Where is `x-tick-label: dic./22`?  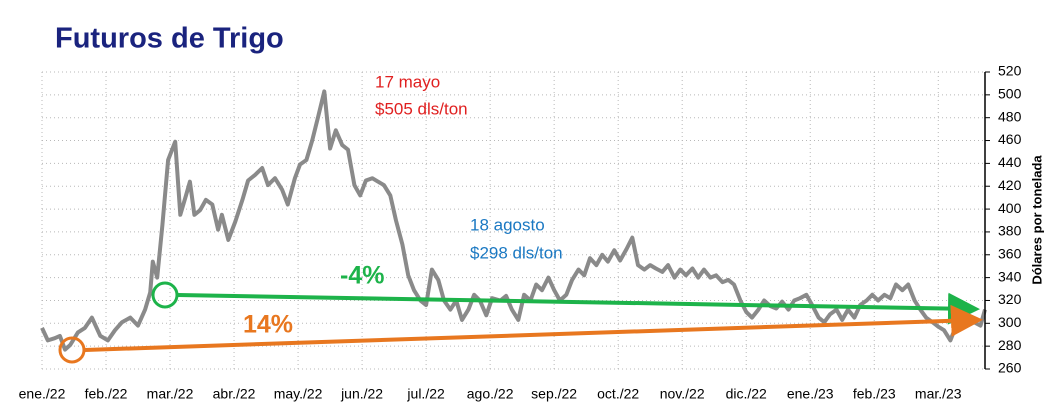 x-tick-label: dic./22 is located at coordinates (746, 394).